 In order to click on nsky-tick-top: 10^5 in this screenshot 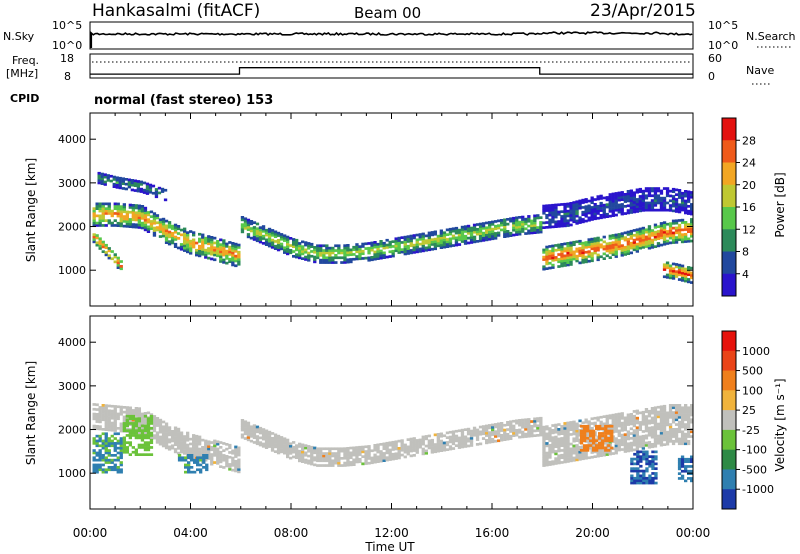, I will do `click(67, 25)`.